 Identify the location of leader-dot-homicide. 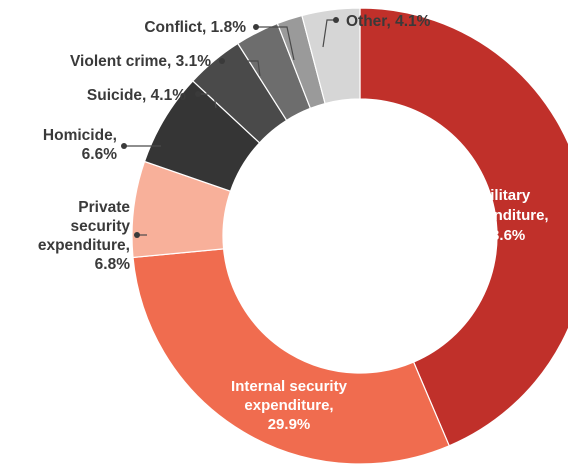
(124, 146).